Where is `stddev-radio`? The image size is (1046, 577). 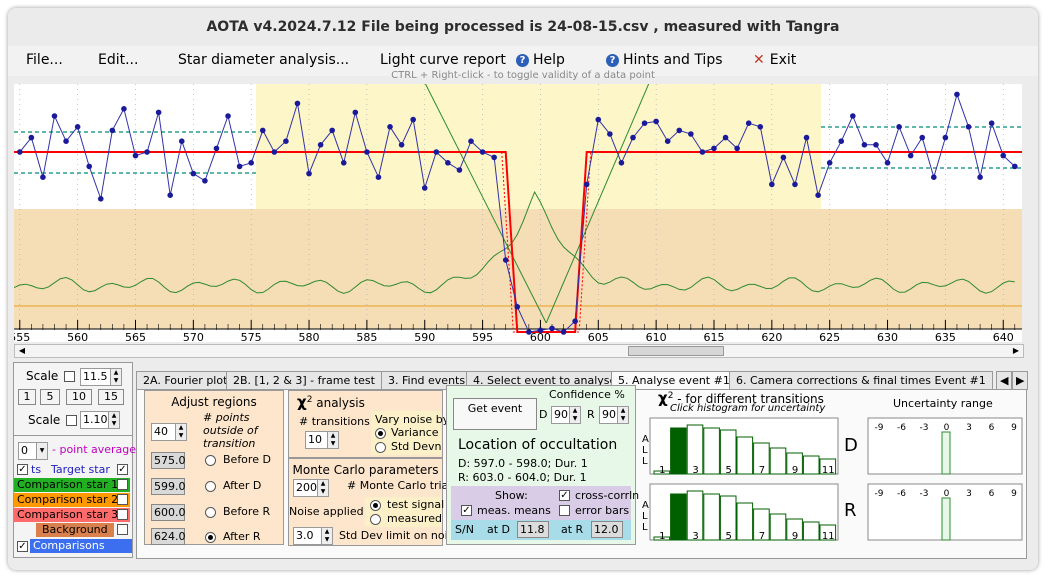
stddev-radio is located at coordinates (380, 447).